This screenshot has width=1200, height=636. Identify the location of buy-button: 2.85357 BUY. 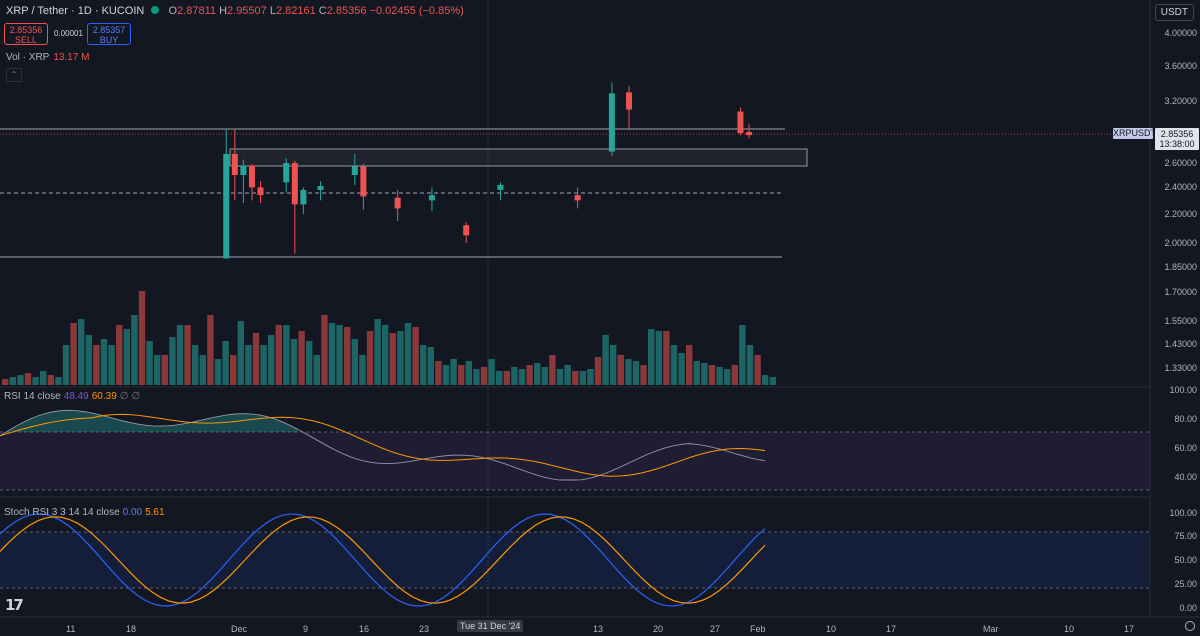
(109, 34).